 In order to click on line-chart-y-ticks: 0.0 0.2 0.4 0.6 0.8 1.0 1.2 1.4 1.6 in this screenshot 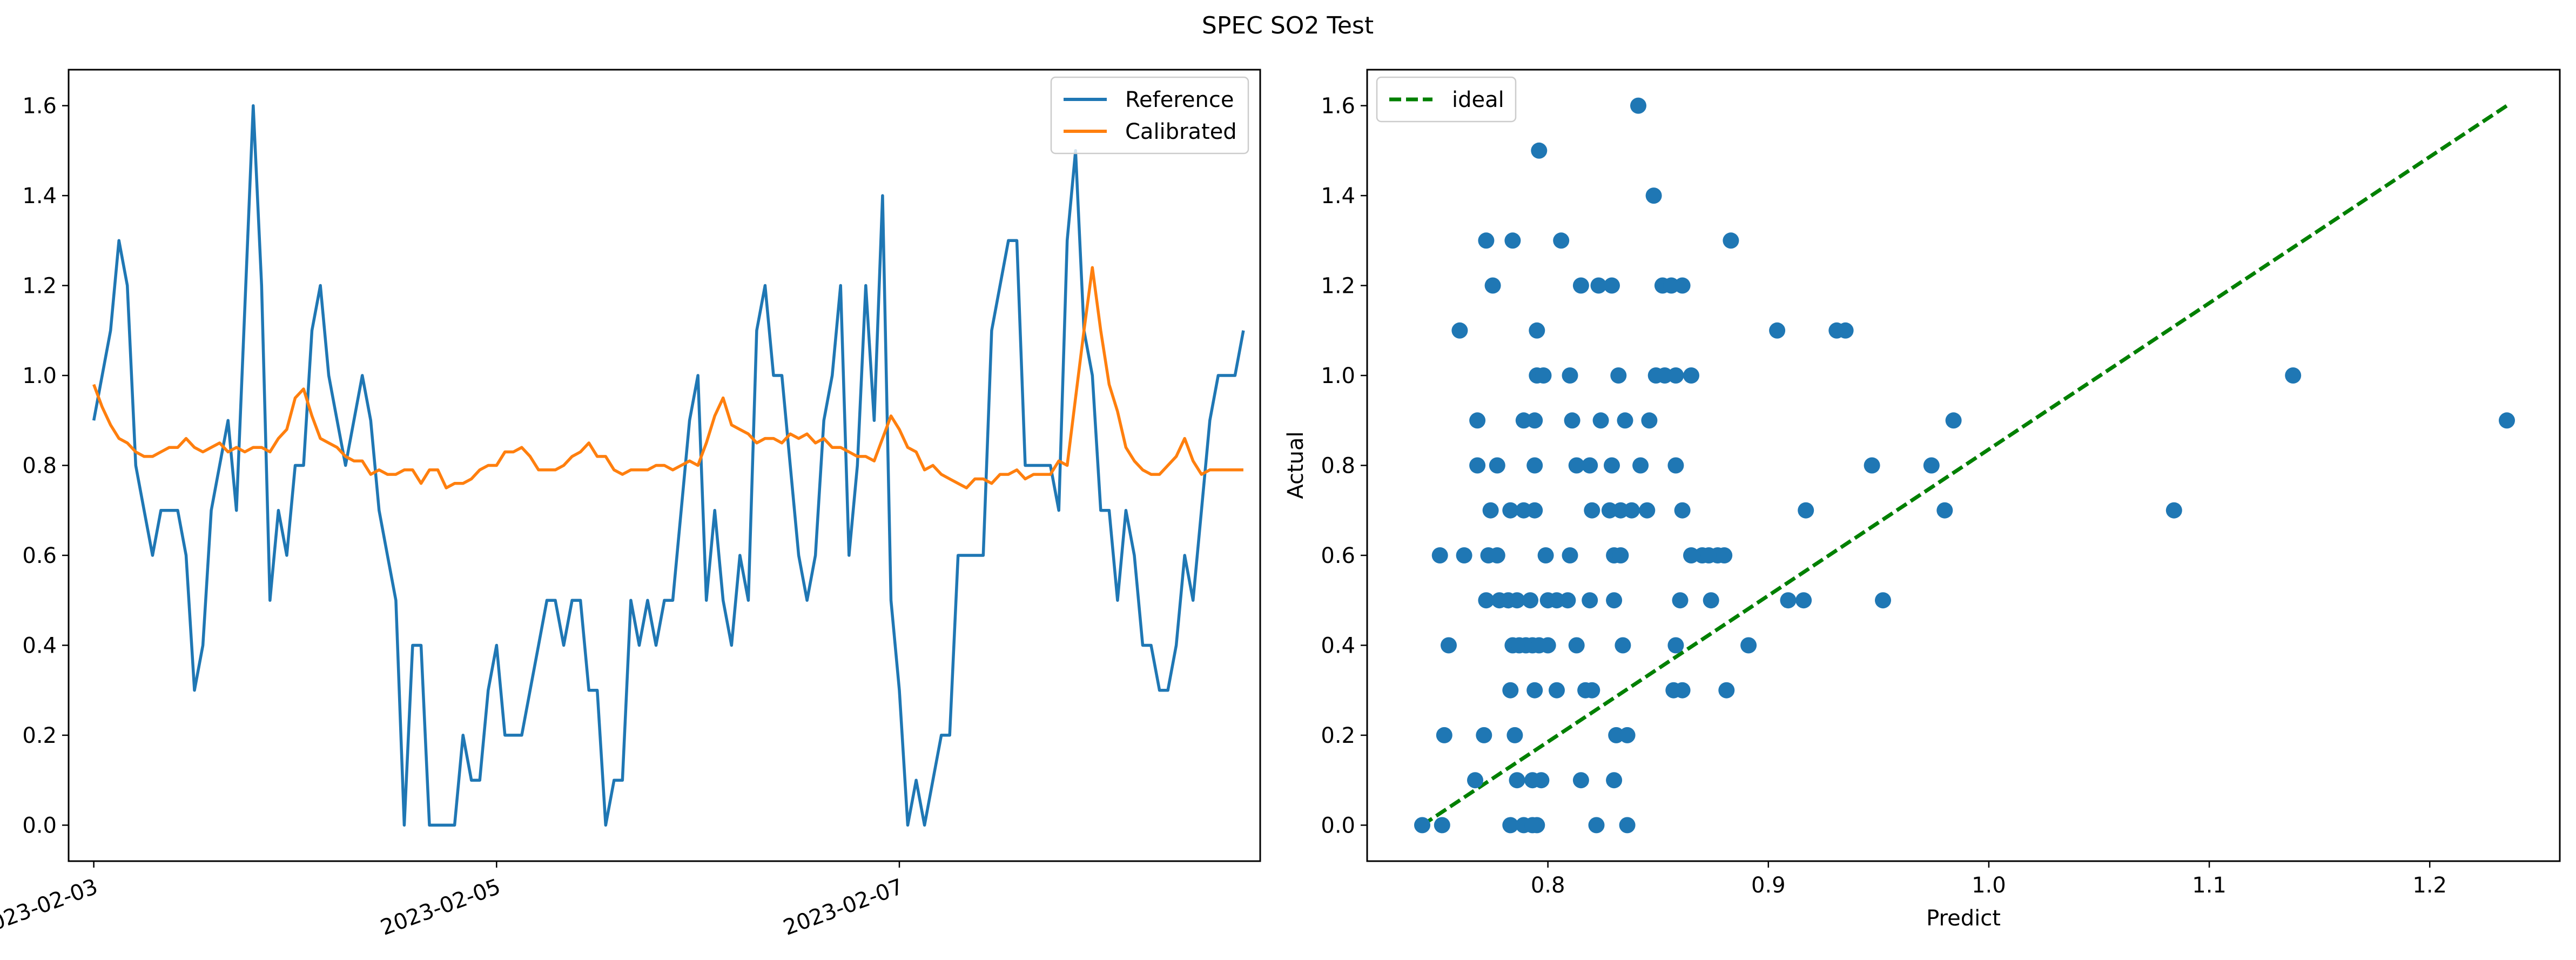, I will do `click(45, 466)`.